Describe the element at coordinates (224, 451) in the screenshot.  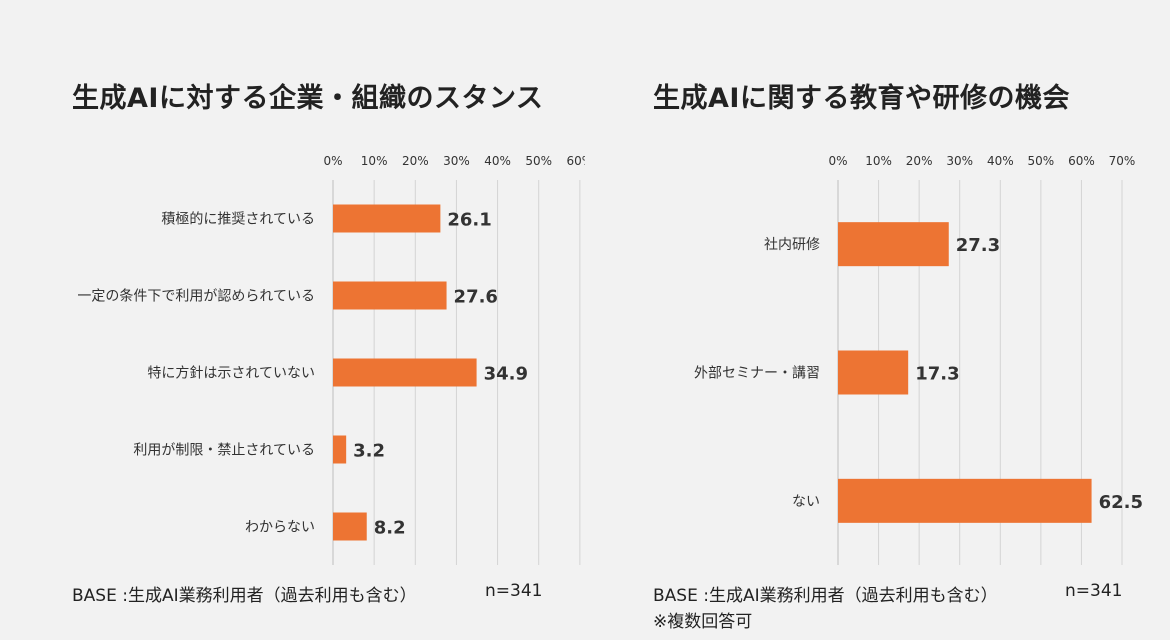
I see `category-label: 利用が制限・禁止されている` at that location.